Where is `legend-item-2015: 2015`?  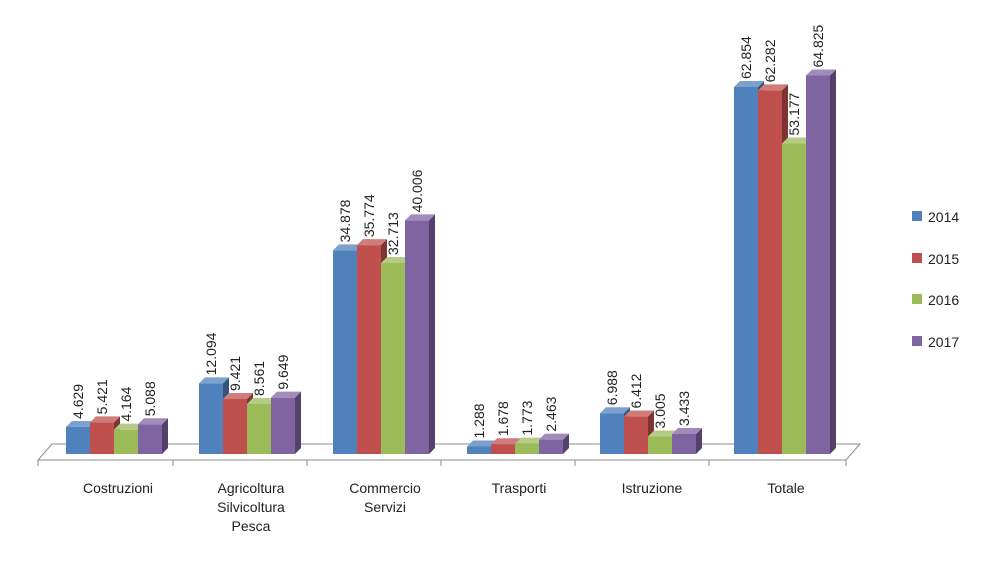 legend-item-2015: 2015 is located at coordinates (935, 259).